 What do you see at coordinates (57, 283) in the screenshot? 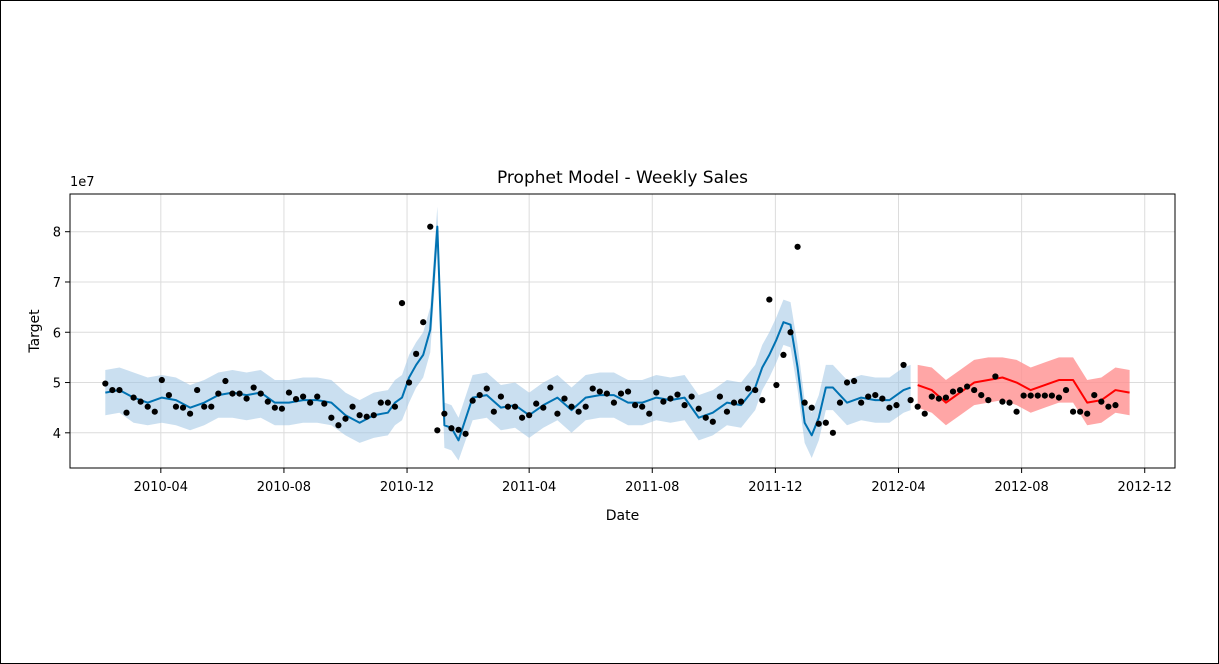
I see `y-tick-label: 7` at bounding box center [57, 283].